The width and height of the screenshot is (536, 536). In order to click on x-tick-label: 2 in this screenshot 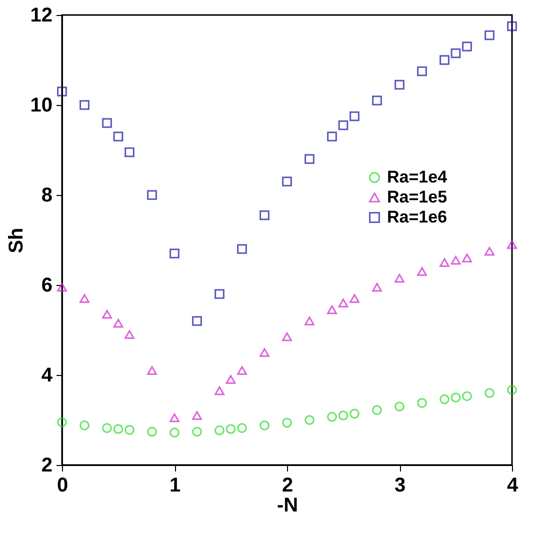, I will do `click(288, 485)`.